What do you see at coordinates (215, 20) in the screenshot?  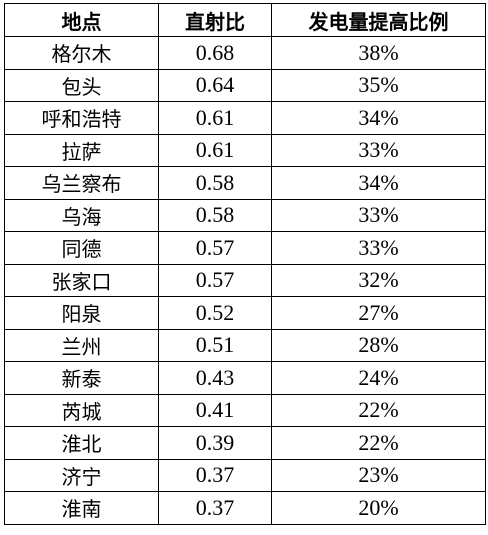 I see `column-header-direct-ratio: 直射比` at bounding box center [215, 20].